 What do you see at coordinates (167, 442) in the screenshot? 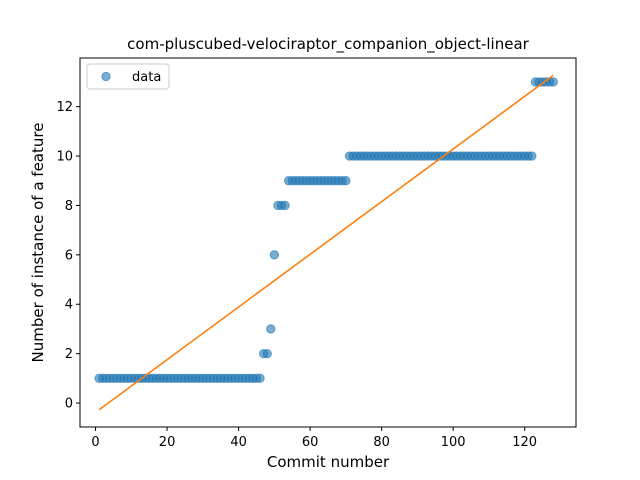
I see `x-tick-label: 20` at bounding box center [167, 442].